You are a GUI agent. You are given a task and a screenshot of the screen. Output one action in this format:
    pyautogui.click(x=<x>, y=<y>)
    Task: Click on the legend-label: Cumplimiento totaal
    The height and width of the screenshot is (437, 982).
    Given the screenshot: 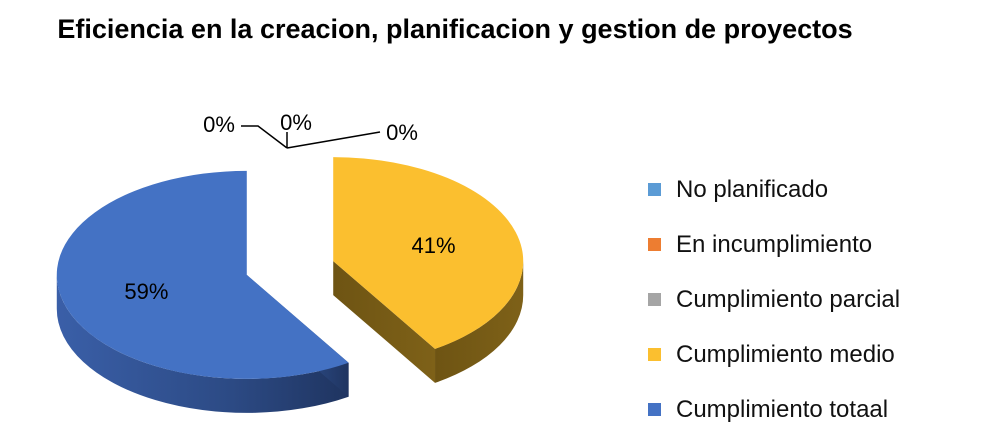 What is the action you would take?
    pyautogui.click(x=782, y=409)
    